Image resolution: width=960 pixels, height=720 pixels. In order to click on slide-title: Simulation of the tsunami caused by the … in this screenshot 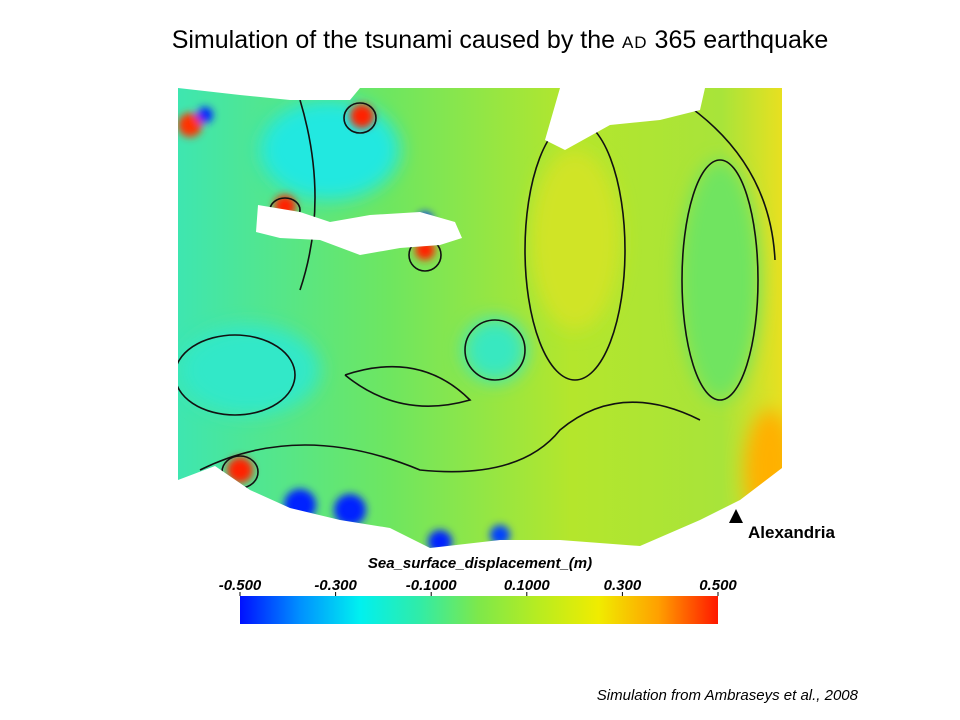, I will do `click(480, 40)`.